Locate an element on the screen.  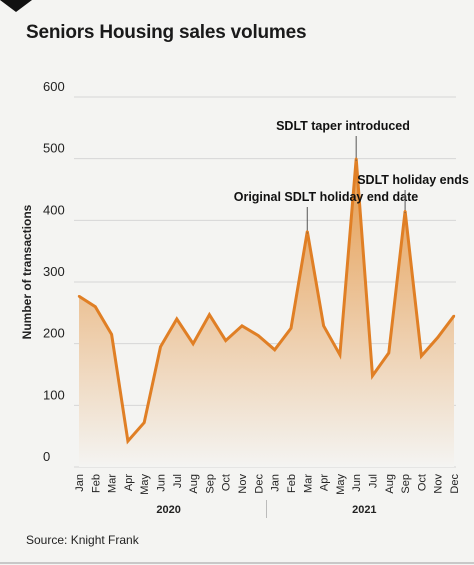
chart-title: Seniors Housing sales volumes is located at coordinates (166, 32).